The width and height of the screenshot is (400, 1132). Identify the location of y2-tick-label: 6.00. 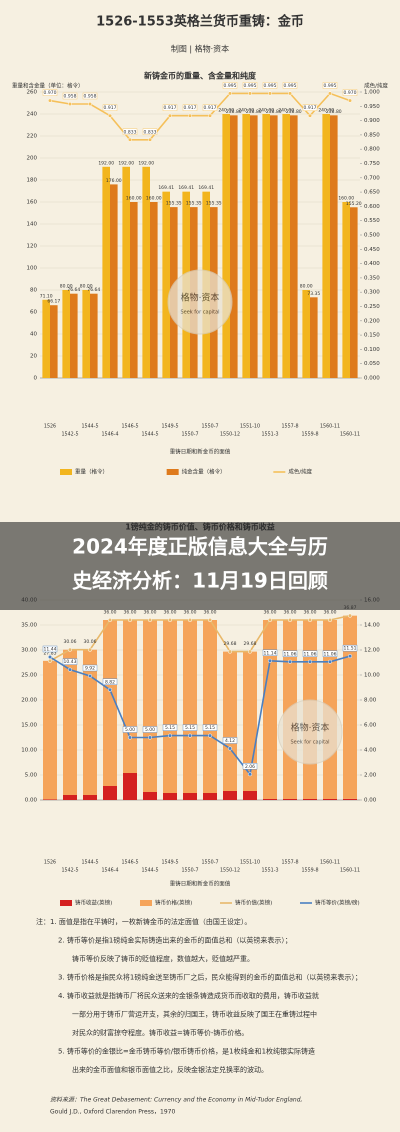
(370, 726).